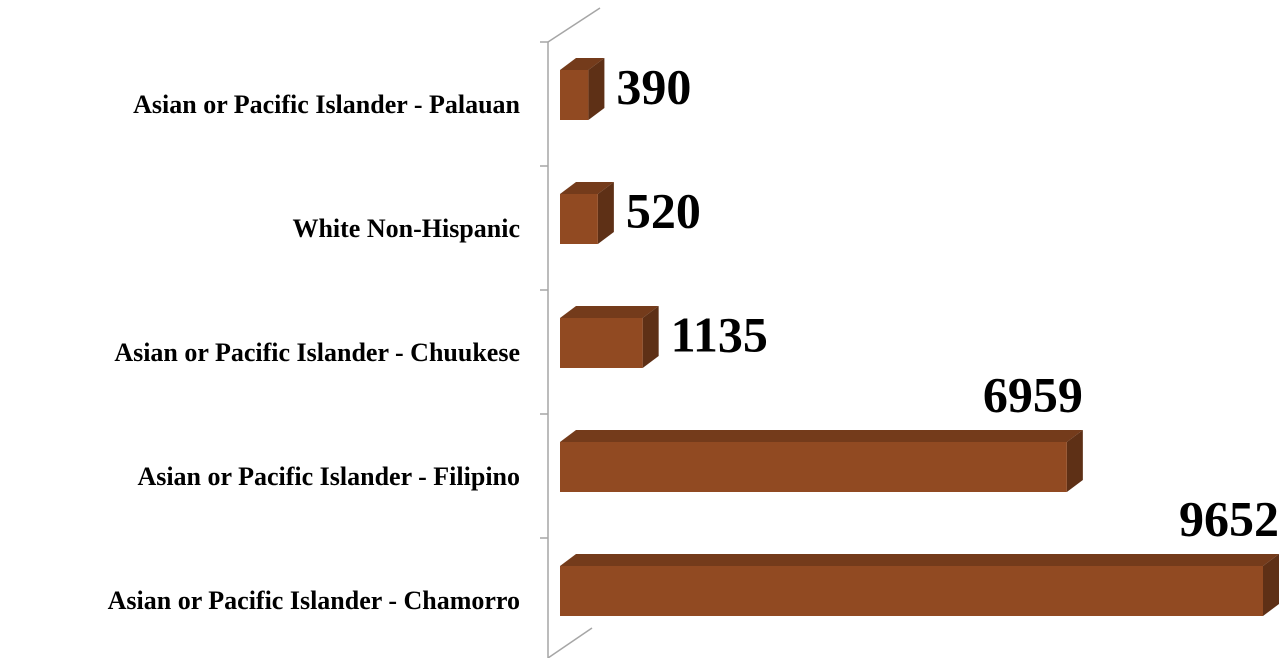  What do you see at coordinates (317, 352) in the screenshot?
I see `category-label: Asian or Pacific Islander - Chuukese` at bounding box center [317, 352].